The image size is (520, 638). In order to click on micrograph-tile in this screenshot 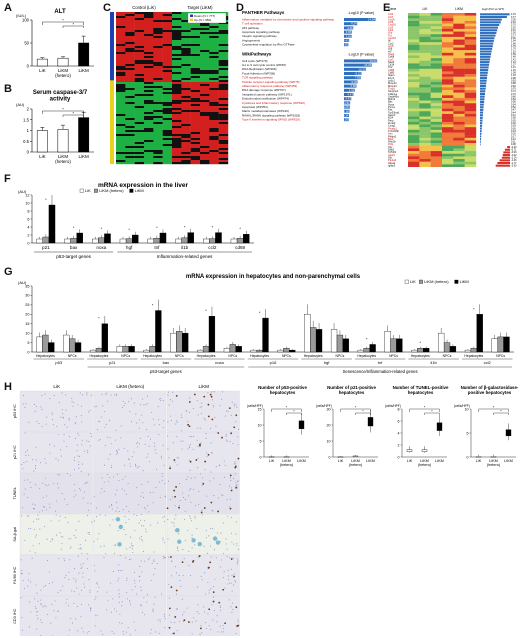, I will do `click(56, 534)`.